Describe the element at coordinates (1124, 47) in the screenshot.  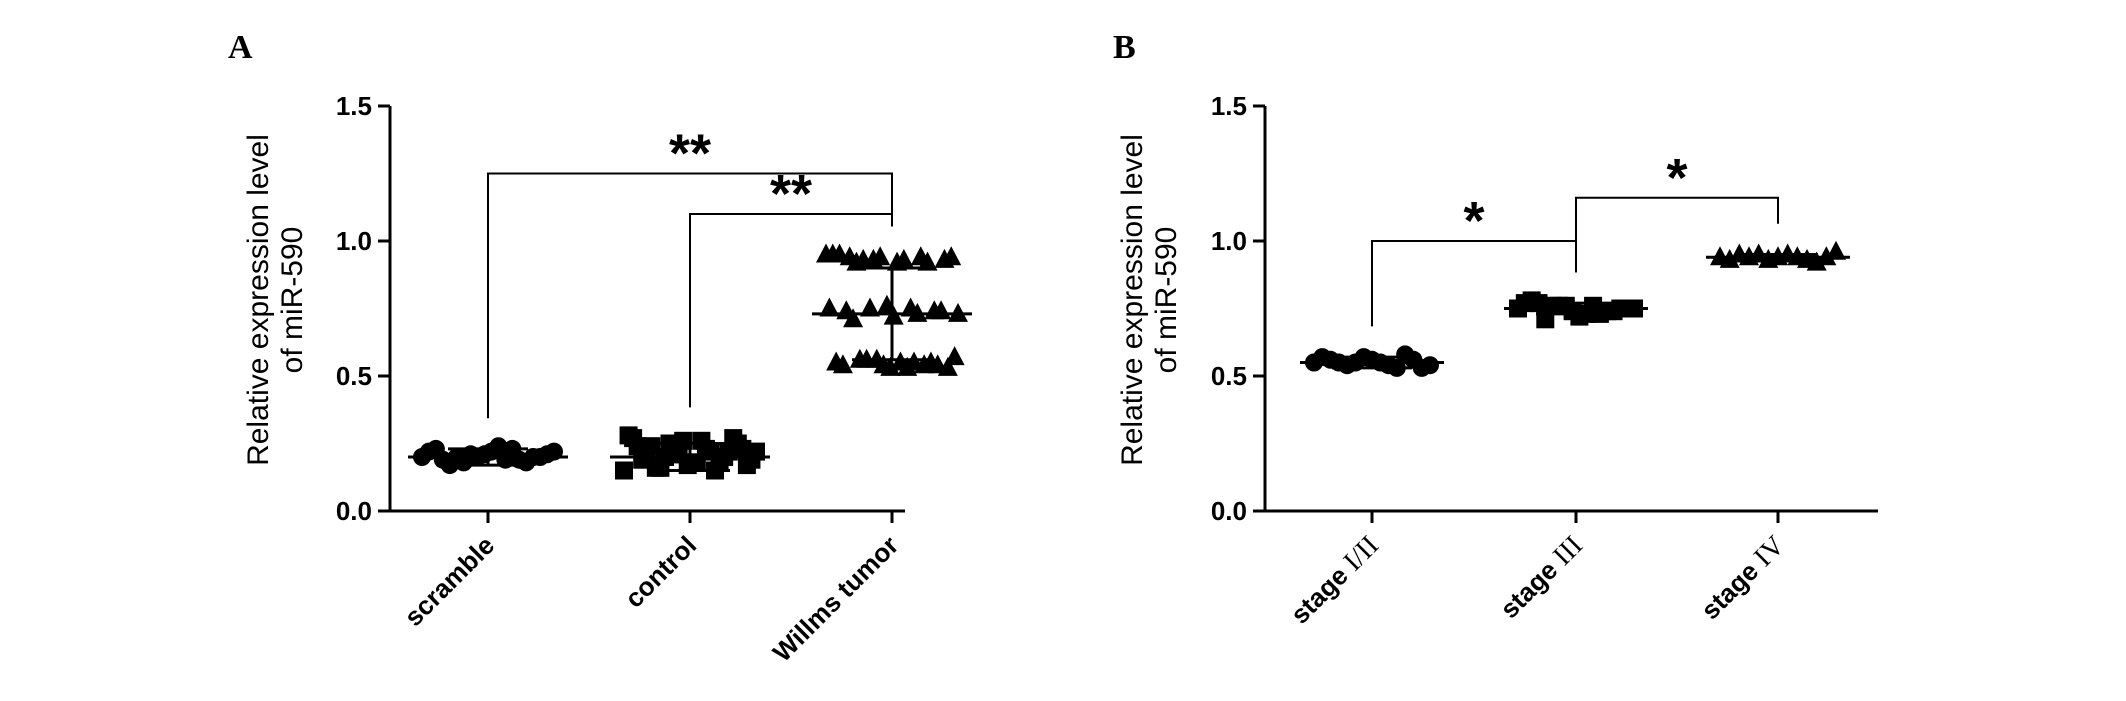
I see `panel-letter-b: B` at that location.